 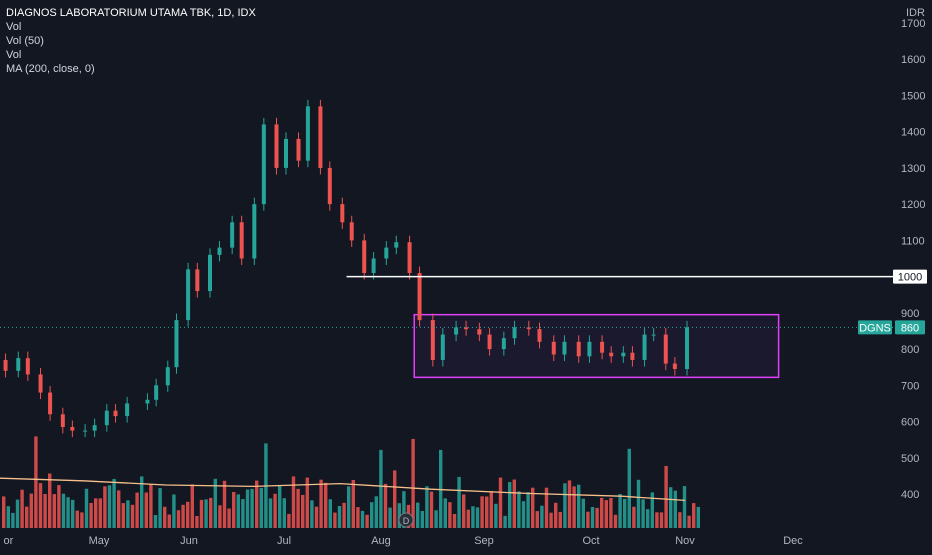 What do you see at coordinates (910, 314) in the screenshot?
I see `y-tick-label: 900` at bounding box center [910, 314].